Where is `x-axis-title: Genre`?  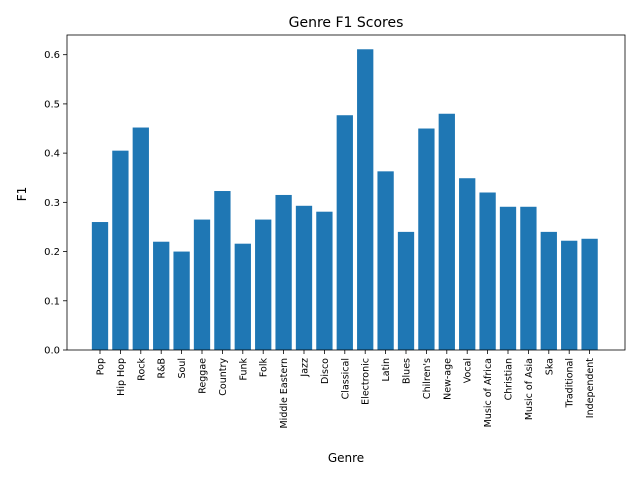
x-axis-title: Genre is located at coordinates (346, 458).